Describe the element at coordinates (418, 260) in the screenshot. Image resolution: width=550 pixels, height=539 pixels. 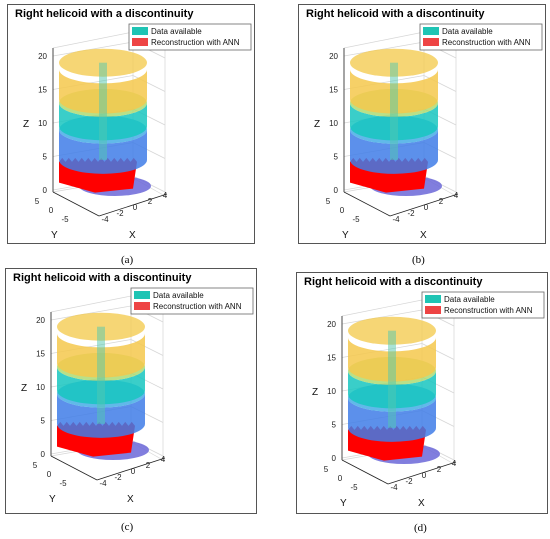
I see `panel-label: (b)` at that location.